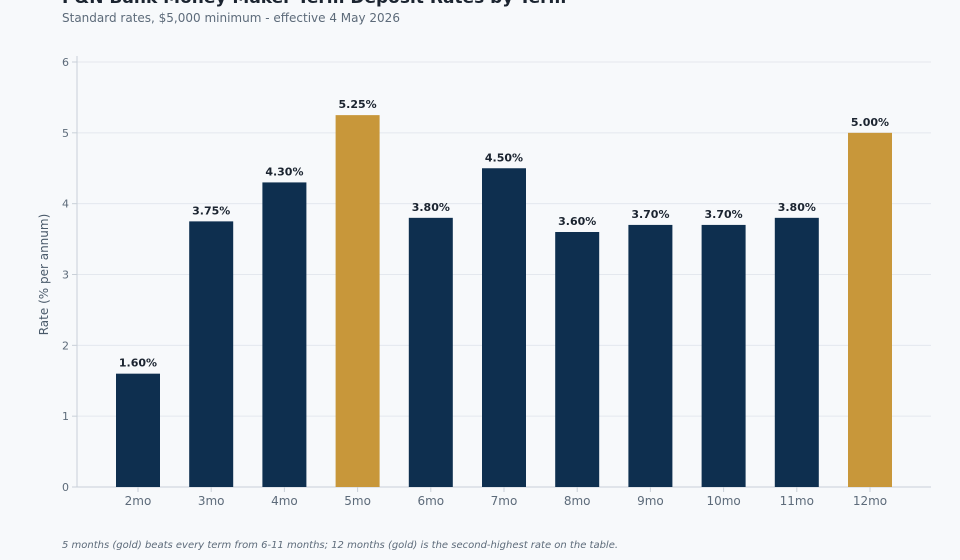  What do you see at coordinates (504, 327) in the screenshot?
I see `bar-7mo` at bounding box center [504, 327].